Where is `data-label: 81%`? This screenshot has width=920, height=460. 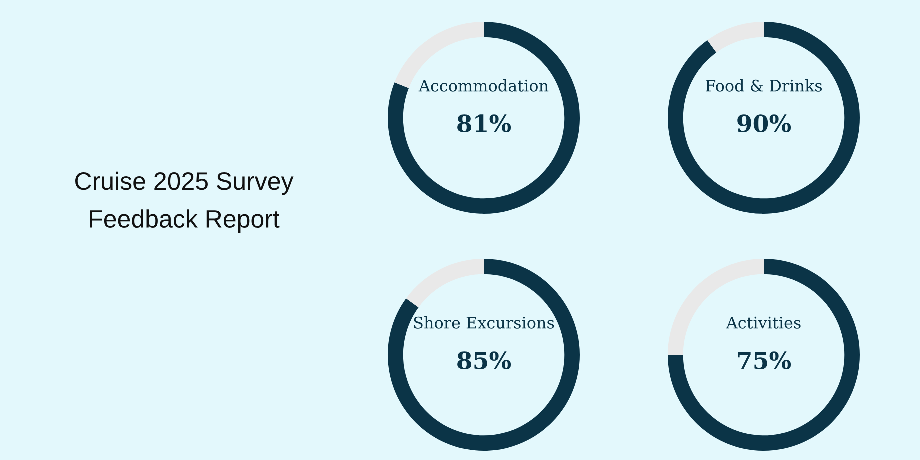
data-label: 81% is located at coordinates (485, 123).